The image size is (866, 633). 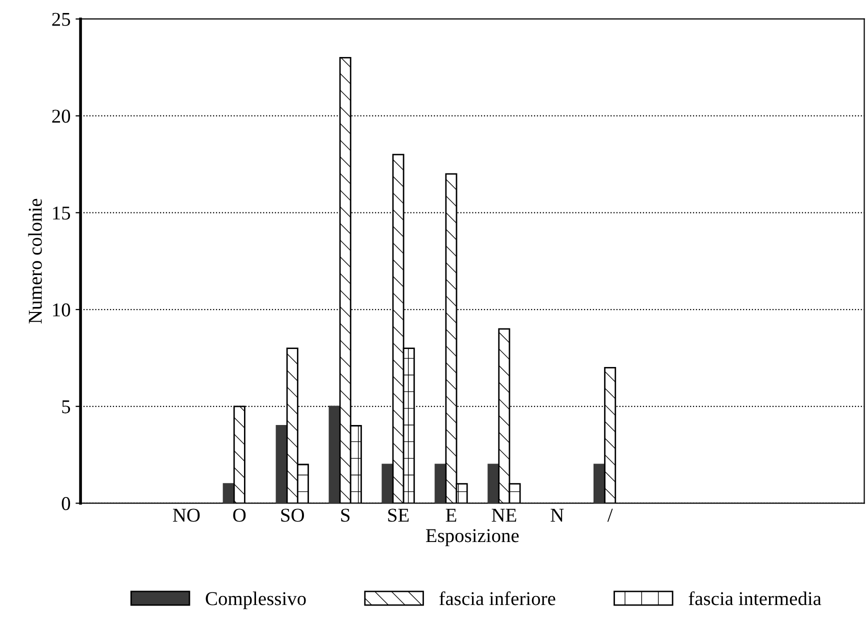 What do you see at coordinates (186, 515) in the screenshot?
I see `x-tick-label: NO` at bounding box center [186, 515].